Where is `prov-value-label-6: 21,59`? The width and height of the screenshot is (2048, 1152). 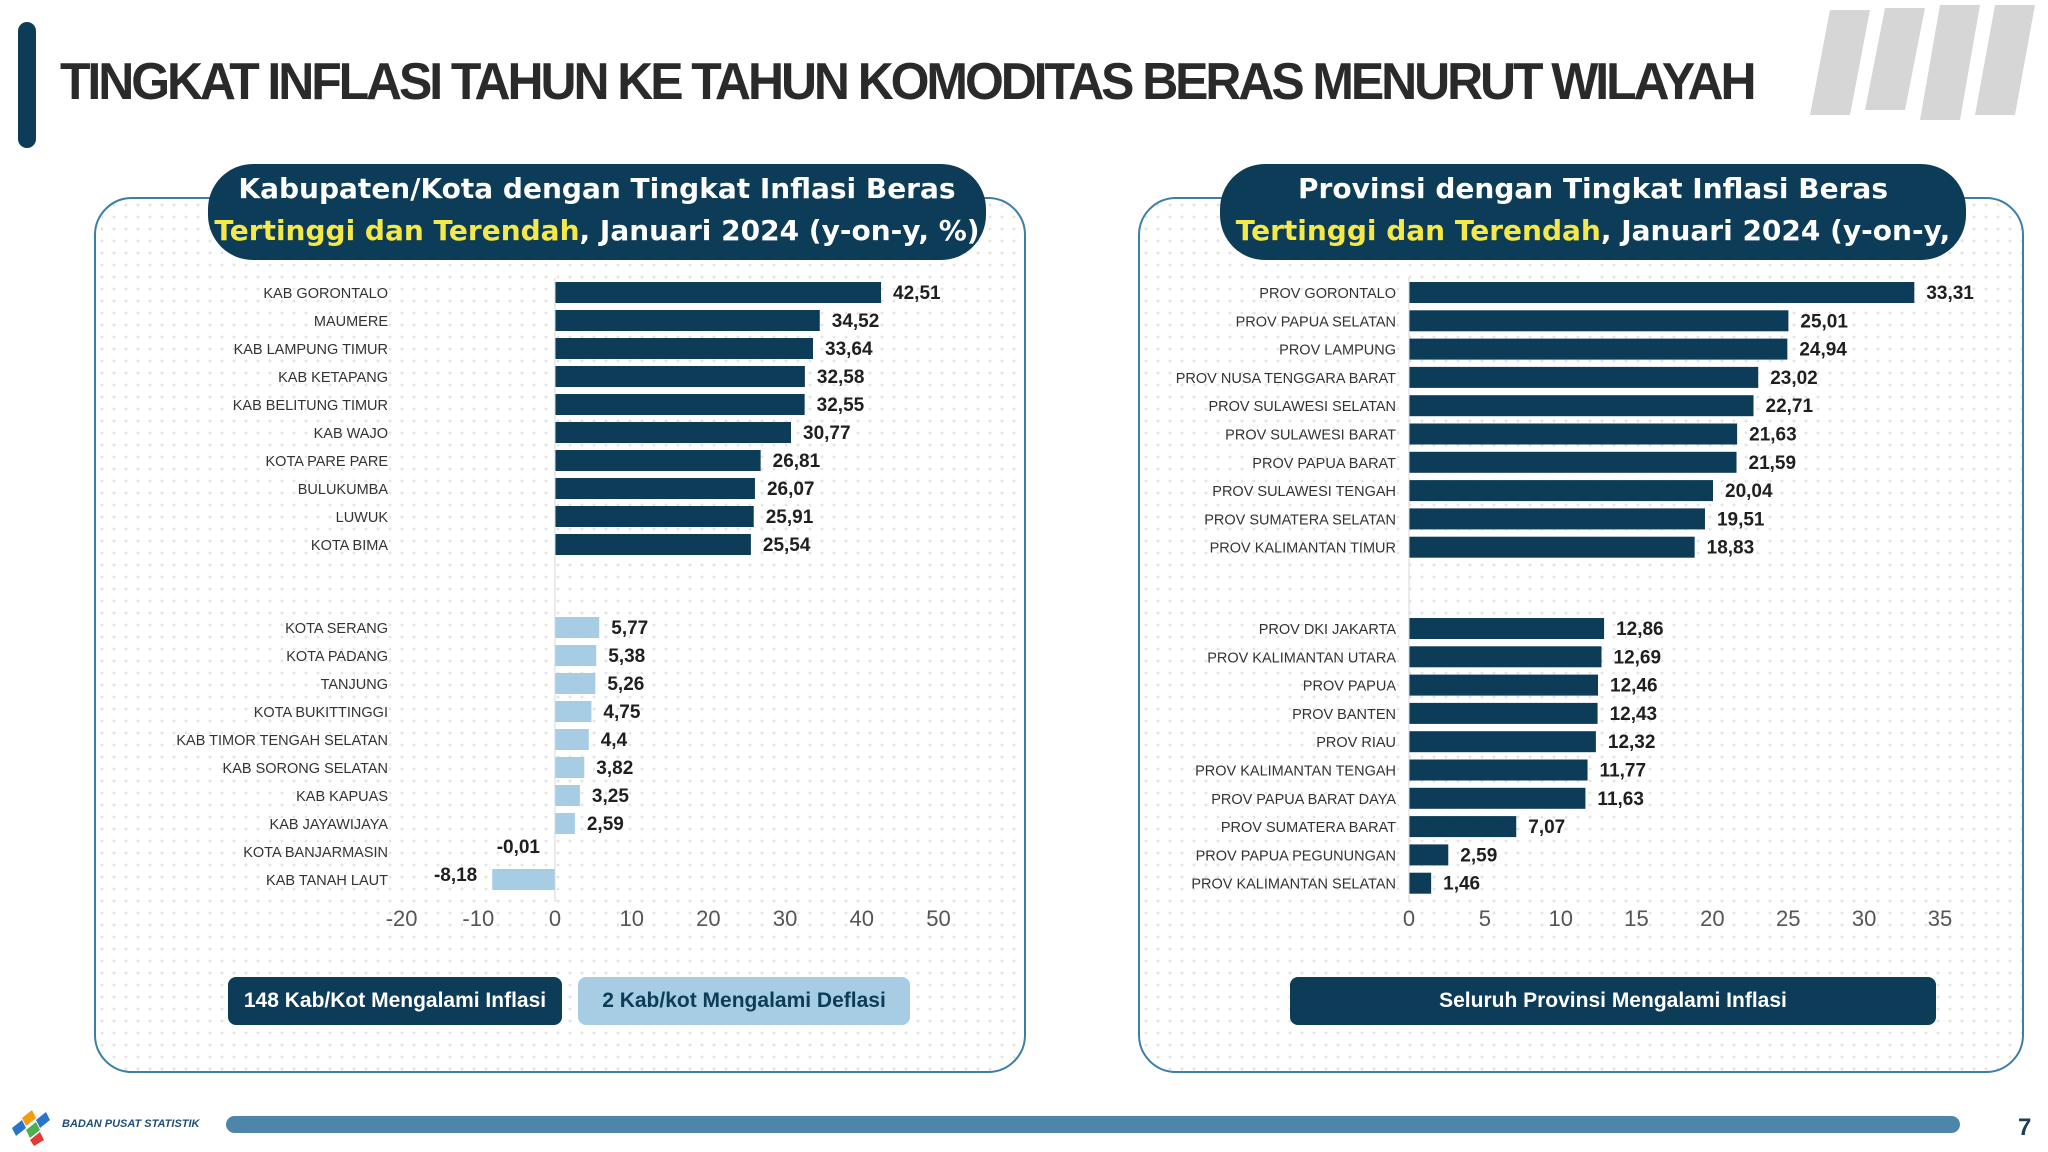
prov-value-label-6: 21,59 is located at coordinates (1773, 463).